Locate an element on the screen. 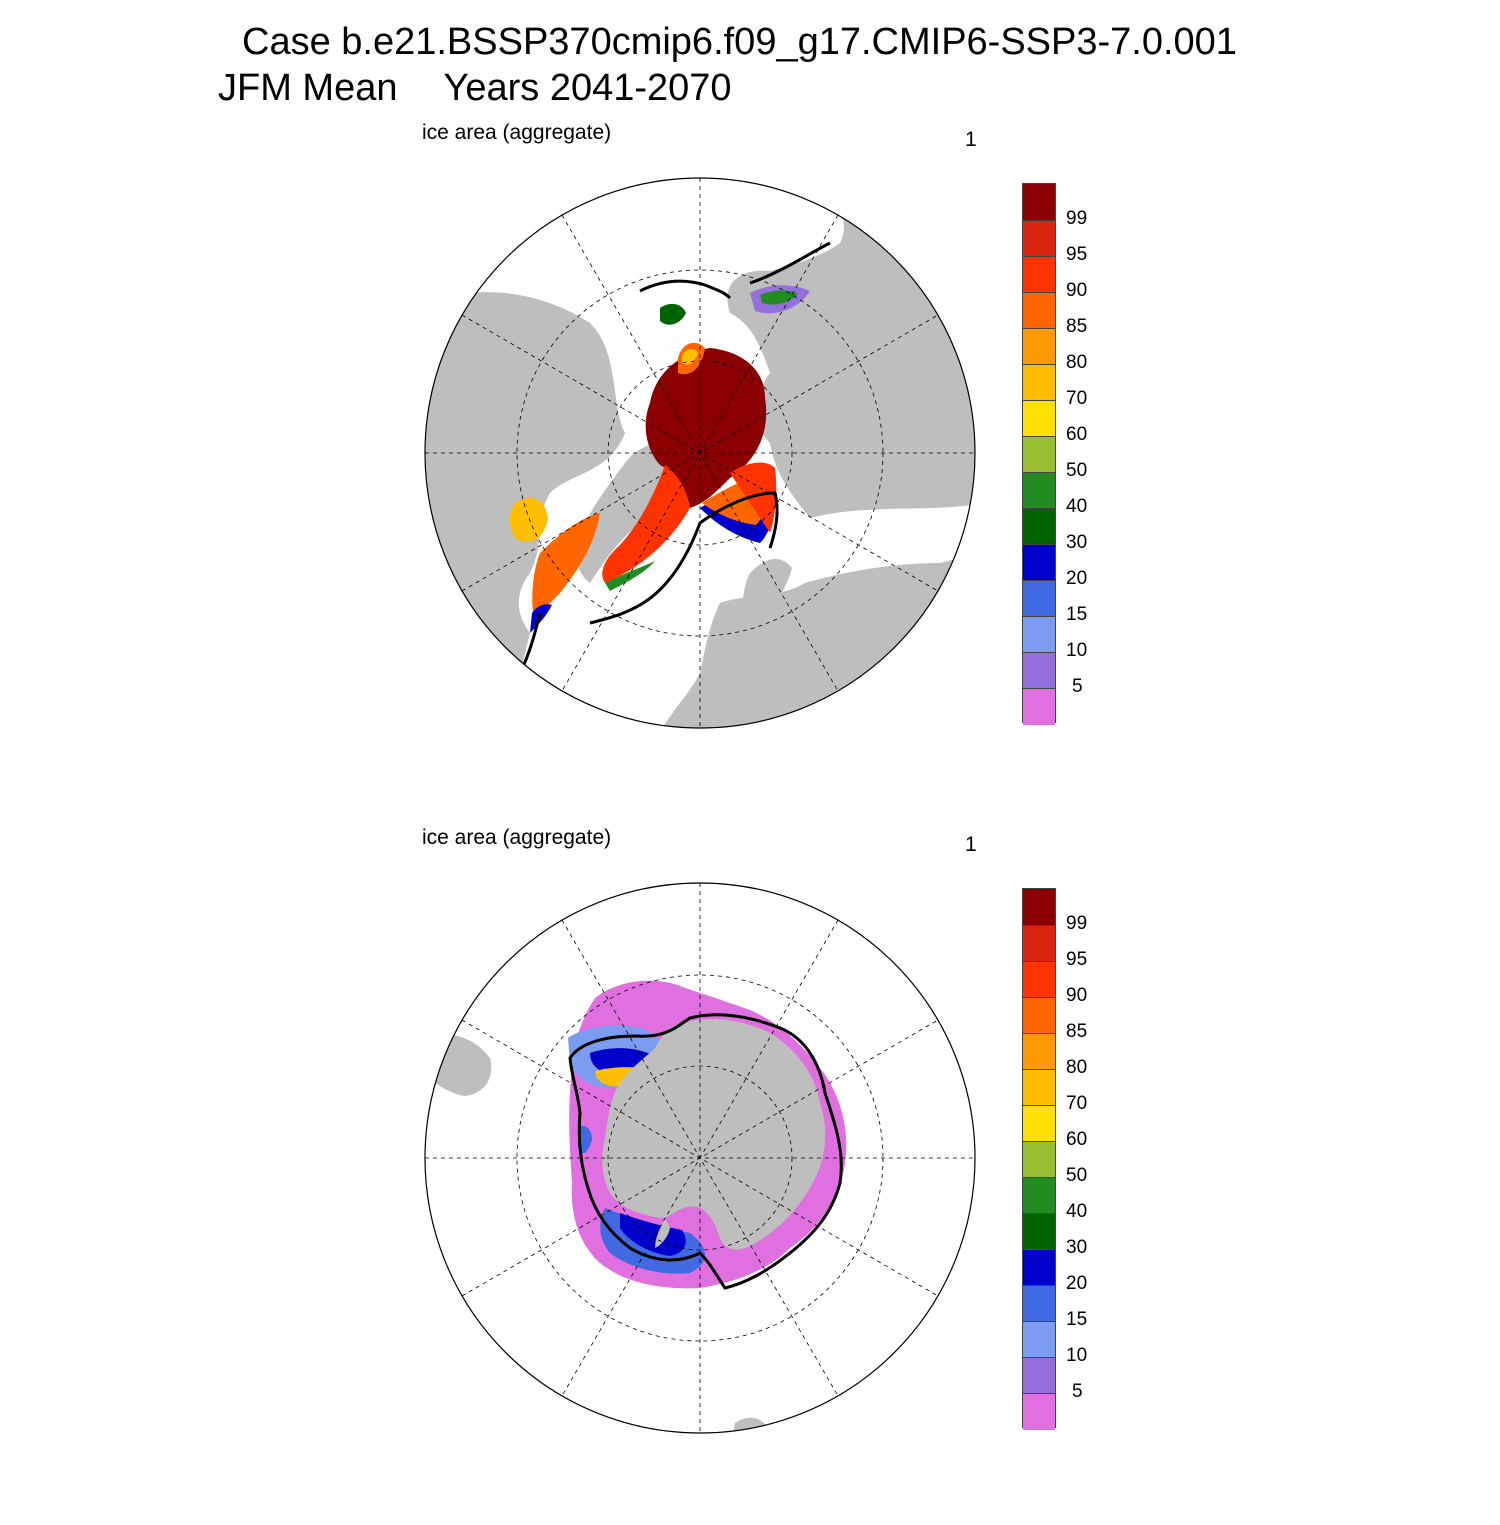 Image resolution: width=1500 pixels, height=1525 pixels. ice-bering is located at coordinates (673, 314).